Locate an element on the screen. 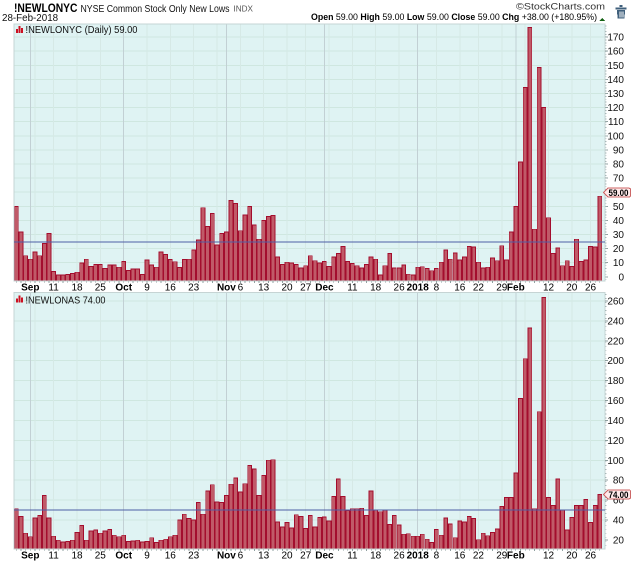 This screenshot has height=569, width=640. svg-text:NYSE Common Stock Only New Low: NYSE Common Stock Only New Lows is located at coordinates (155, 9).